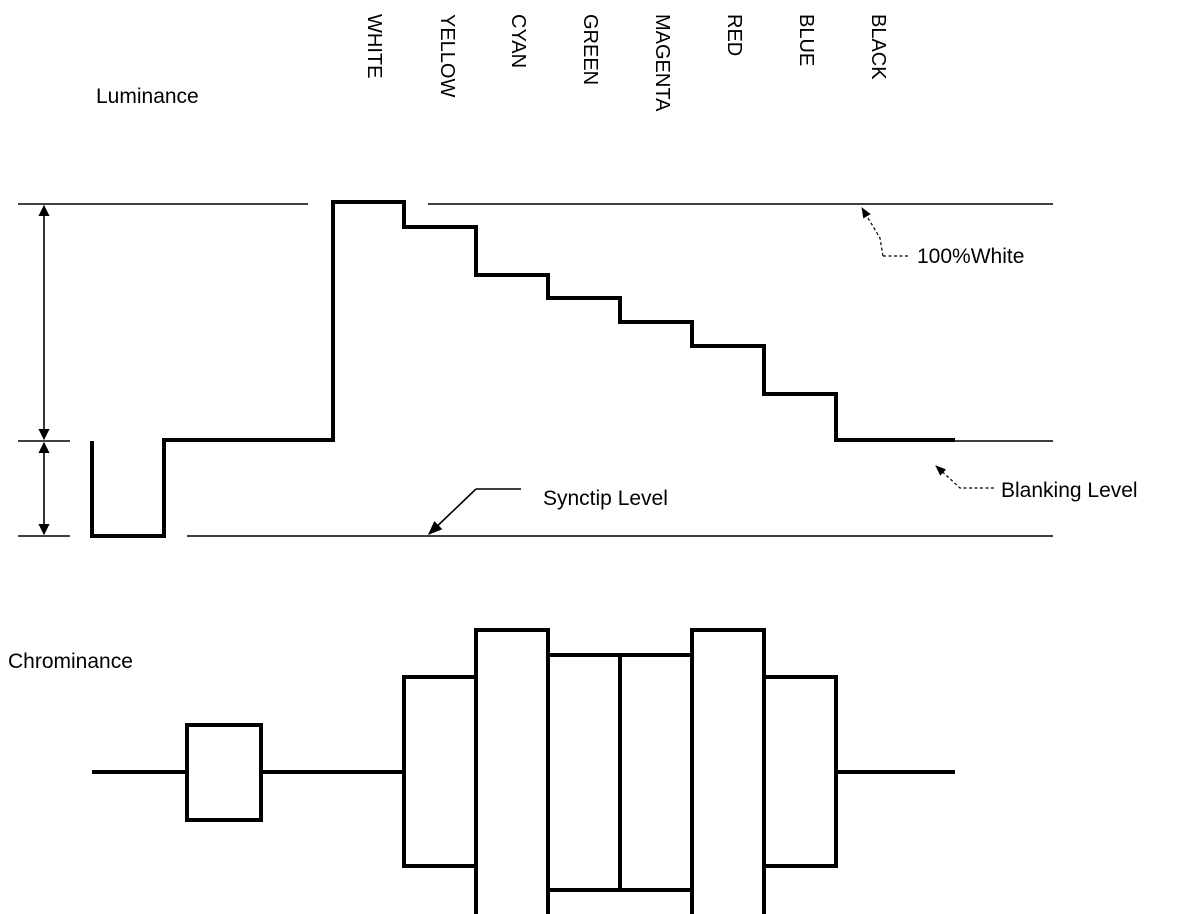  Describe the element at coordinates (452, 511) in the screenshot. I see `synctip-level-pointer` at that location.